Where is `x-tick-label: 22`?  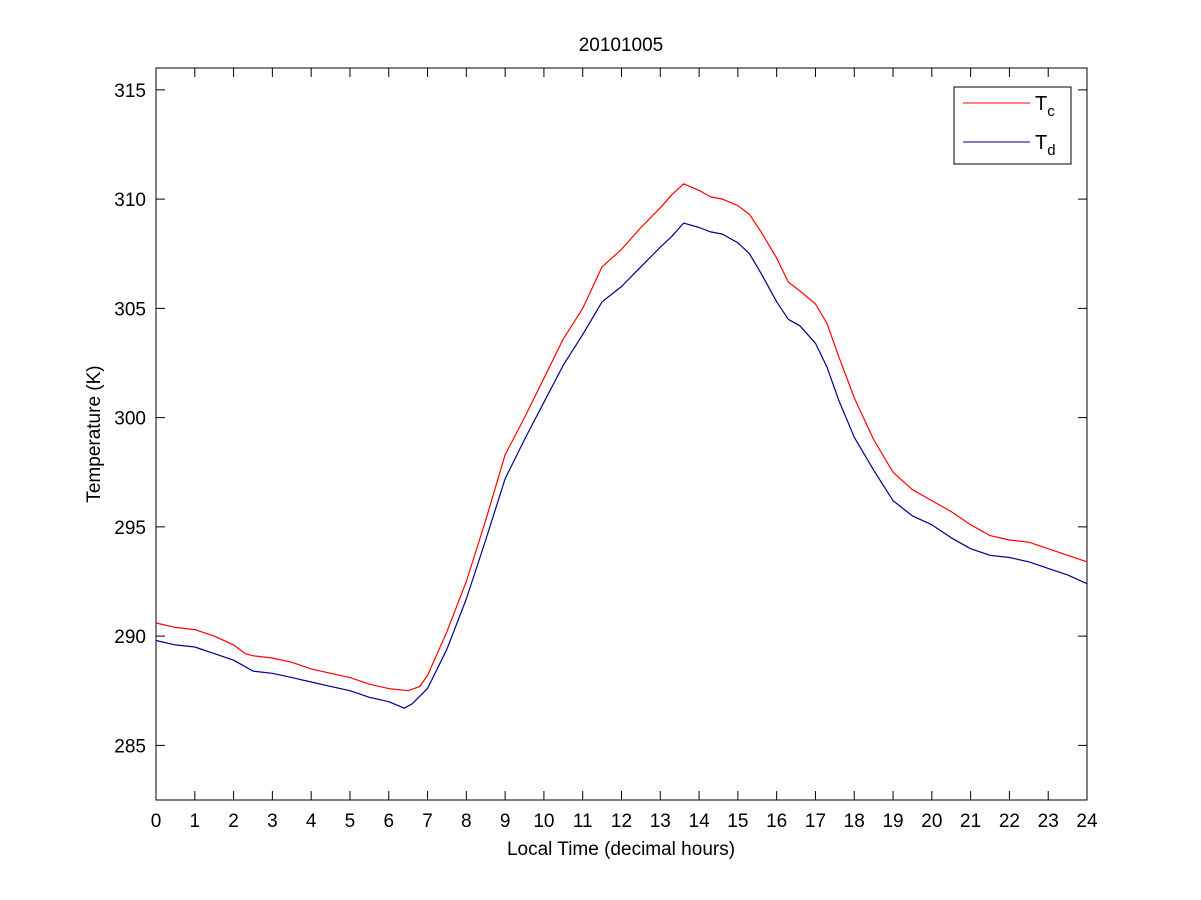 x-tick-label: 22 is located at coordinates (1009, 821).